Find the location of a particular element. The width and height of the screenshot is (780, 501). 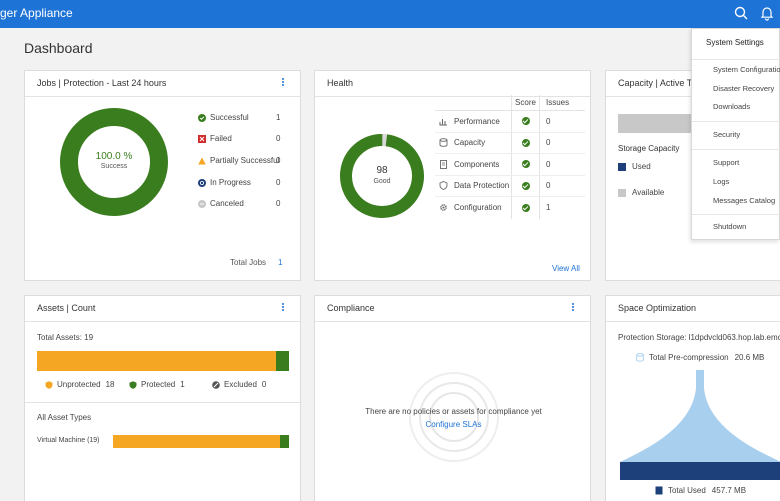

total-jobs-value: 1 is located at coordinates (280, 262).